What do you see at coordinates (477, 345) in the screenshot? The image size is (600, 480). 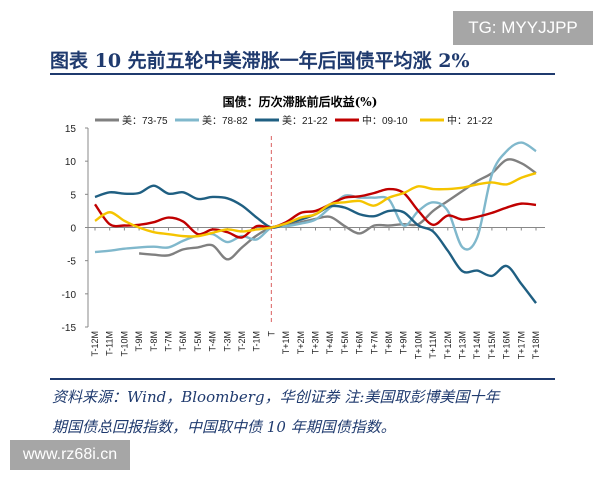 I see `x-tick-label: T+14M` at bounding box center [477, 345].